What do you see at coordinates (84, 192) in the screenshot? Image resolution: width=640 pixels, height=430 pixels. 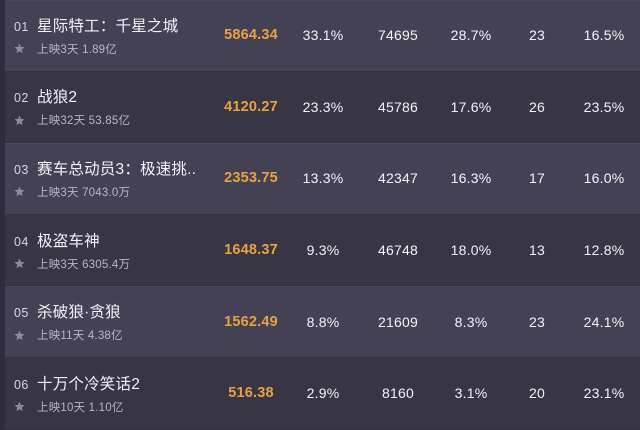 I see `movie-release-info: 上映3天 7043.0万` at bounding box center [84, 192].